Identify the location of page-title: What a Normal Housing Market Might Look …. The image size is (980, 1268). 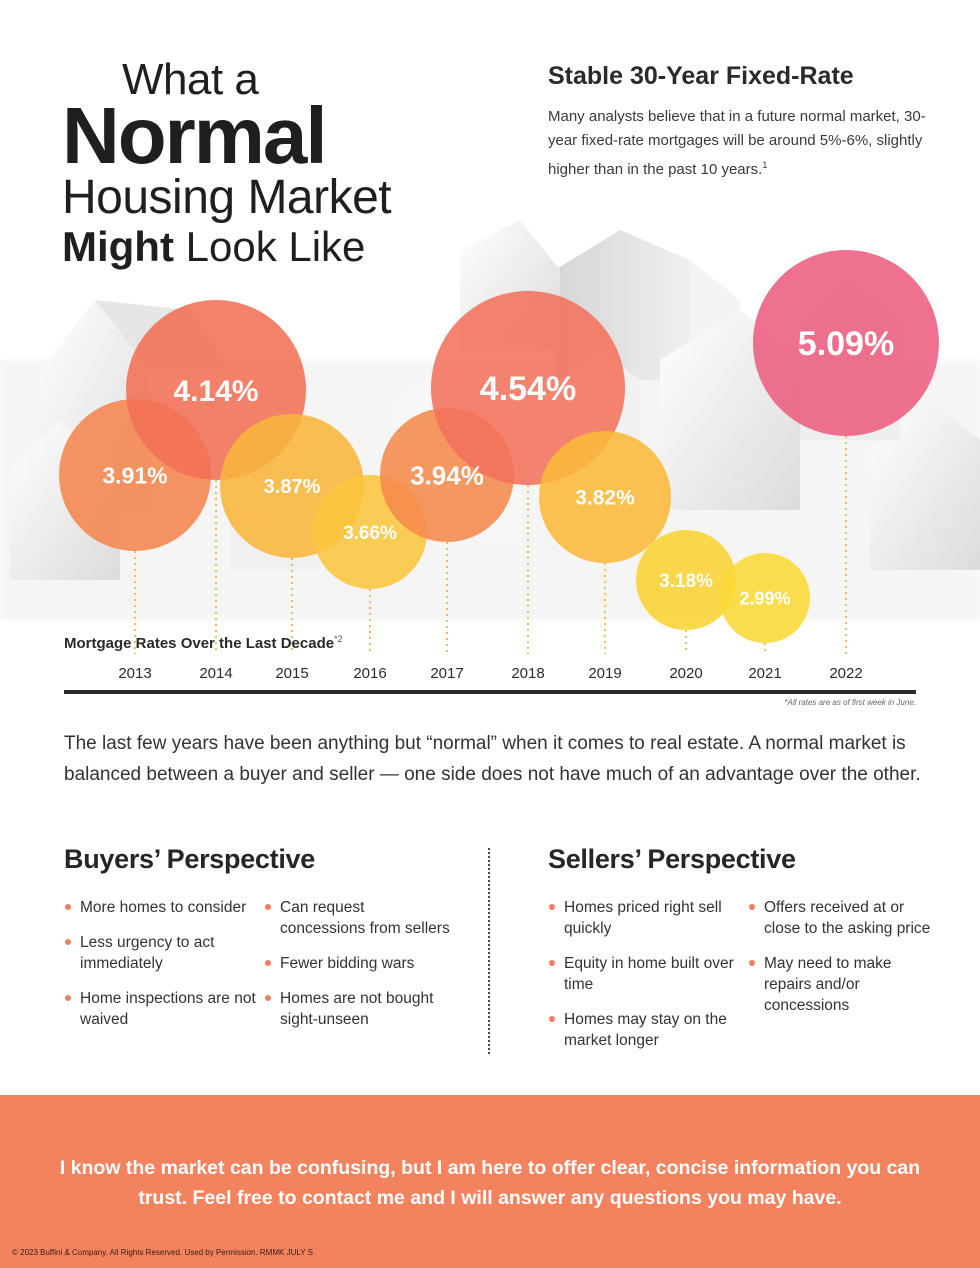
(282, 163).